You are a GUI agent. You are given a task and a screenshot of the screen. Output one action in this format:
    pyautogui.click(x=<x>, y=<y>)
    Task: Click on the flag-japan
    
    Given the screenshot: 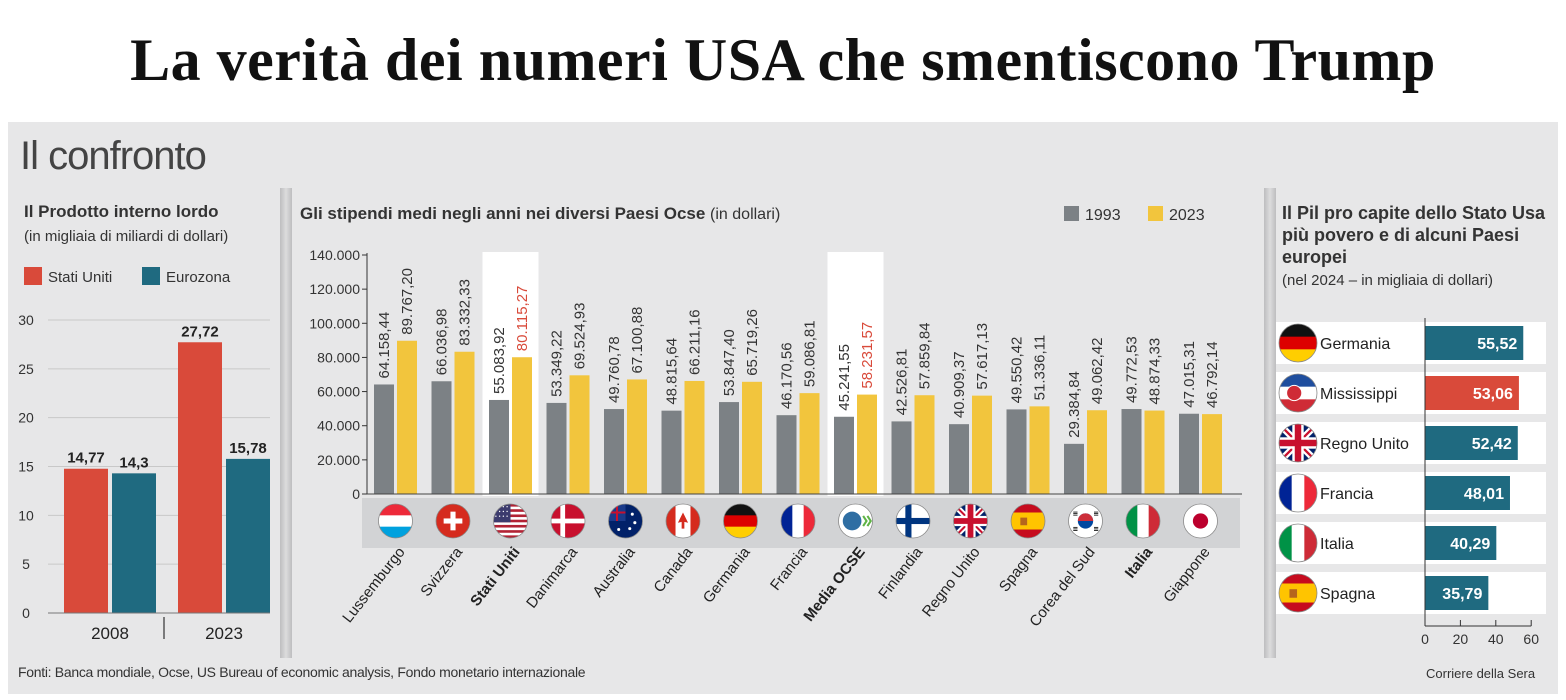 What is the action you would take?
    pyautogui.click(x=1200, y=521)
    